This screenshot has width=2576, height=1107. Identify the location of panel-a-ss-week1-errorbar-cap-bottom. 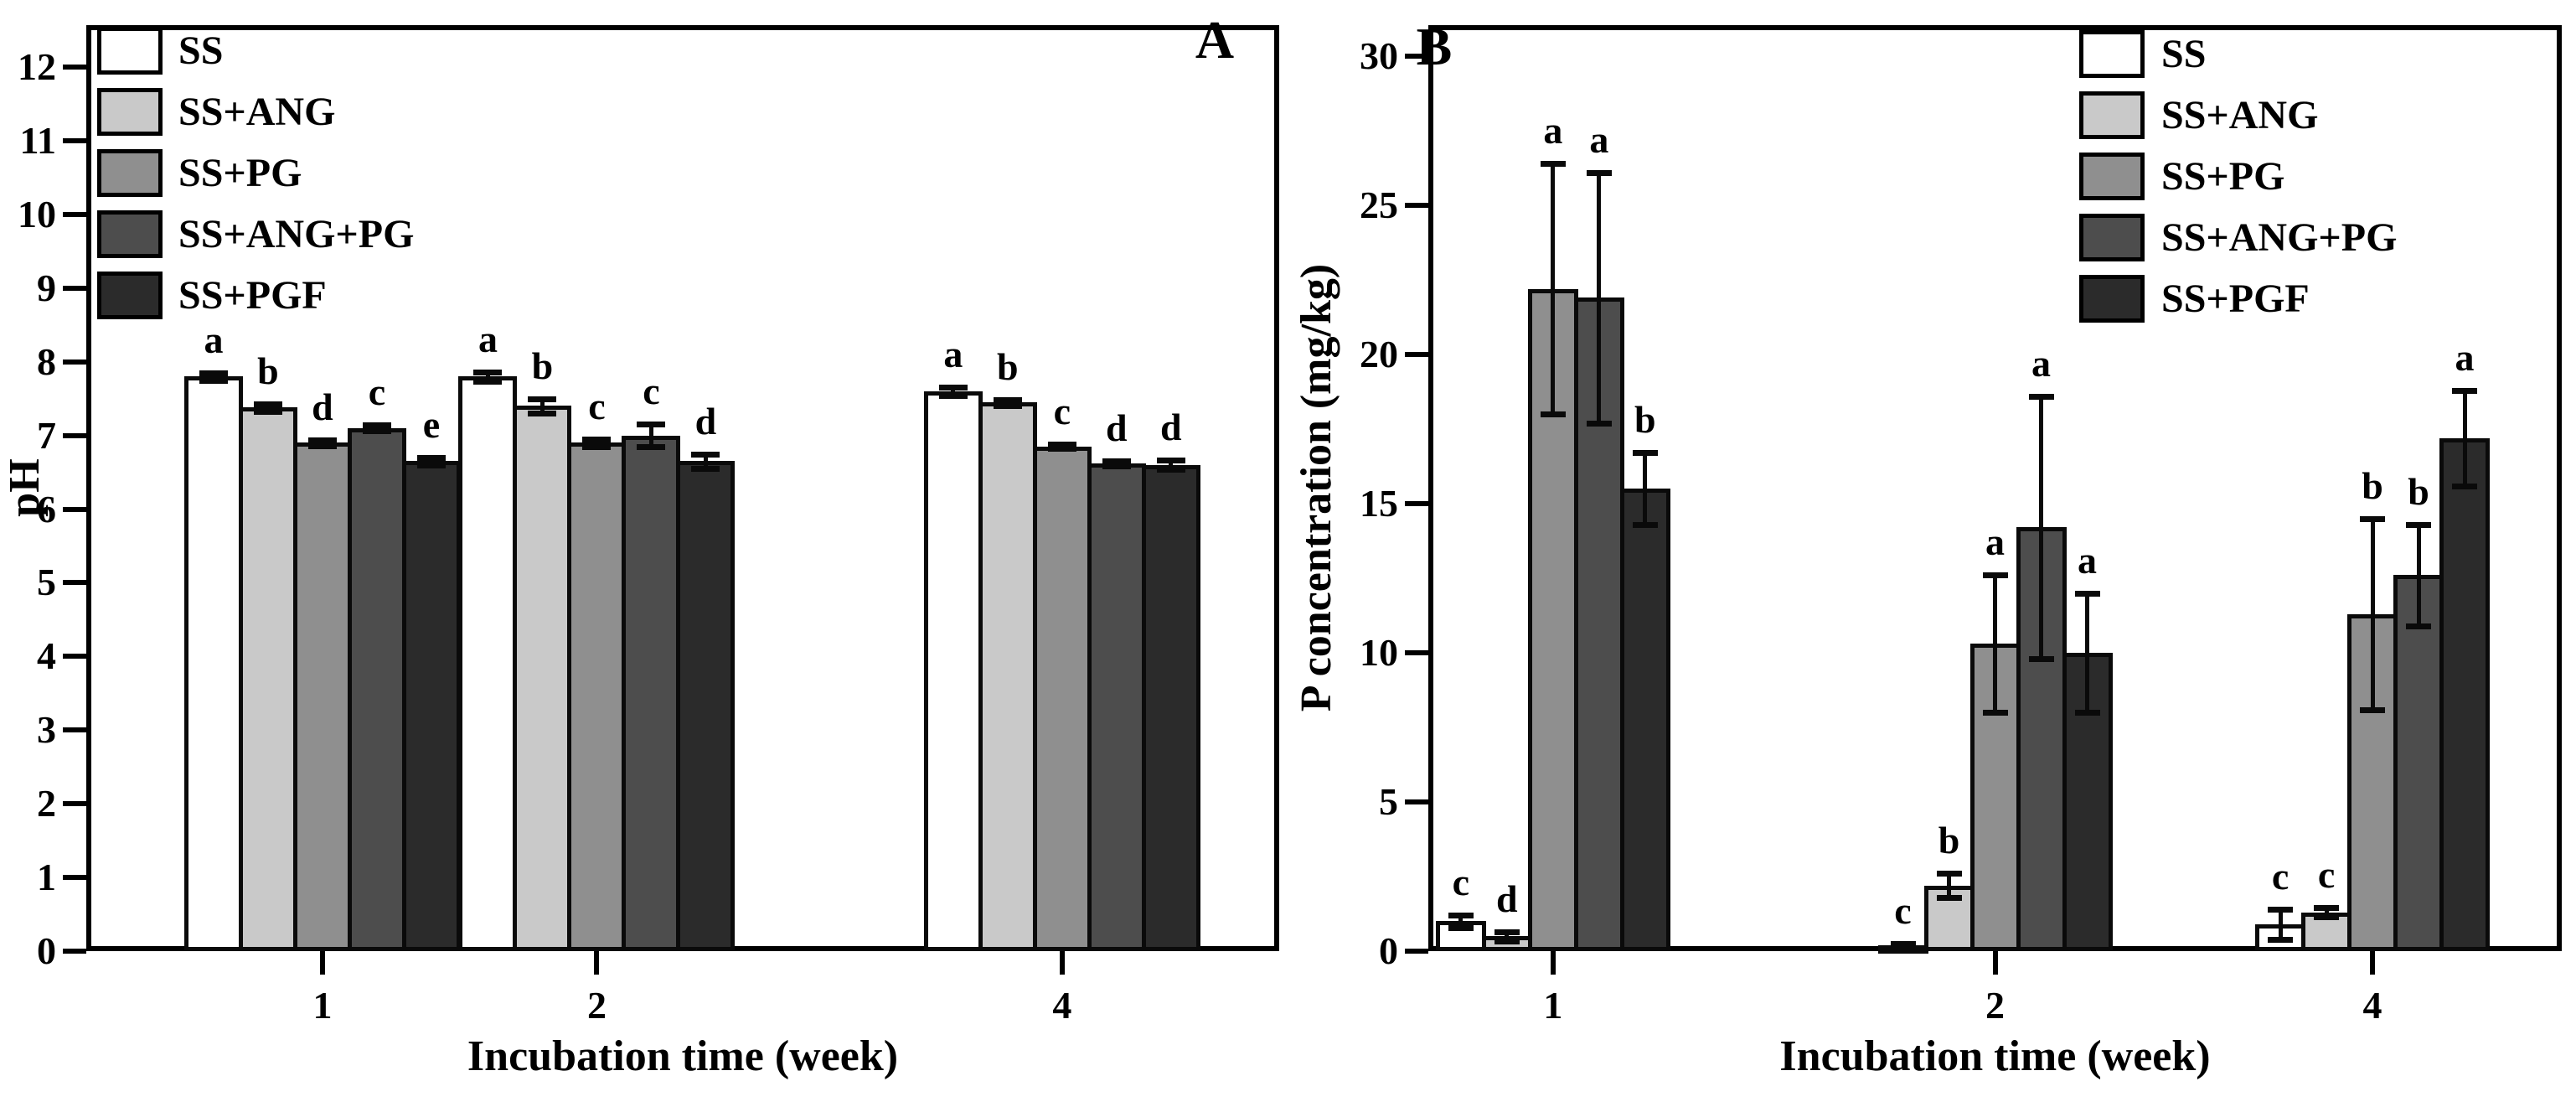
(213, 381).